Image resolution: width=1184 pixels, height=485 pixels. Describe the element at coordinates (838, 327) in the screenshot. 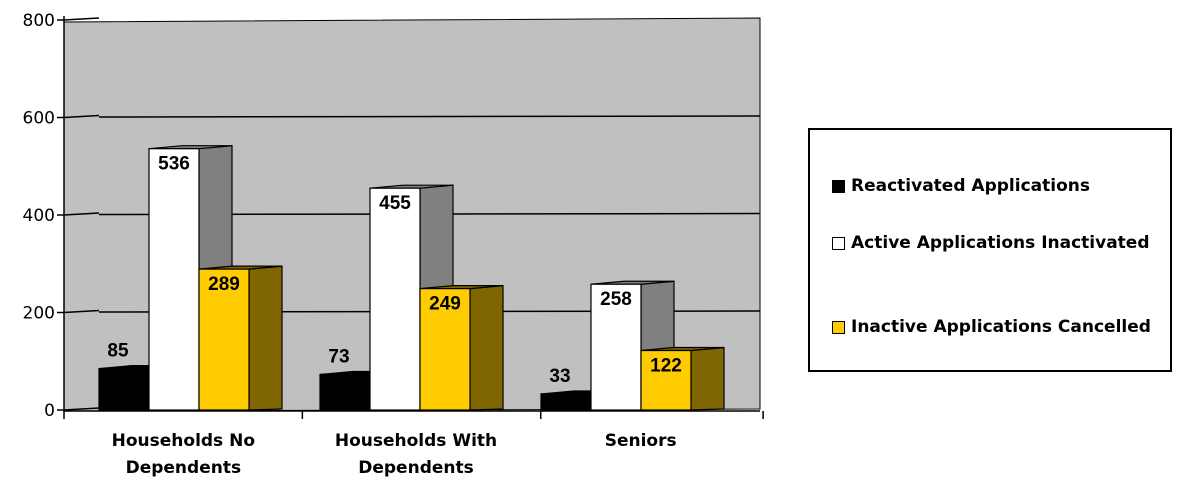

I see `legend-swatch-inactive-cancelled` at that location.